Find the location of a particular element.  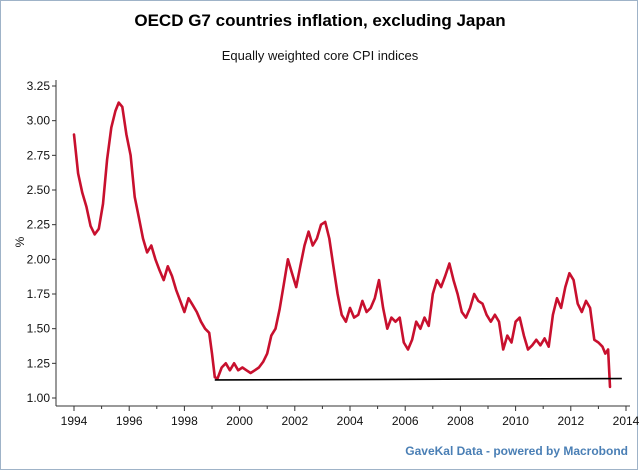

y-tick-label: 1.75 is located at coordinates (39, 294).